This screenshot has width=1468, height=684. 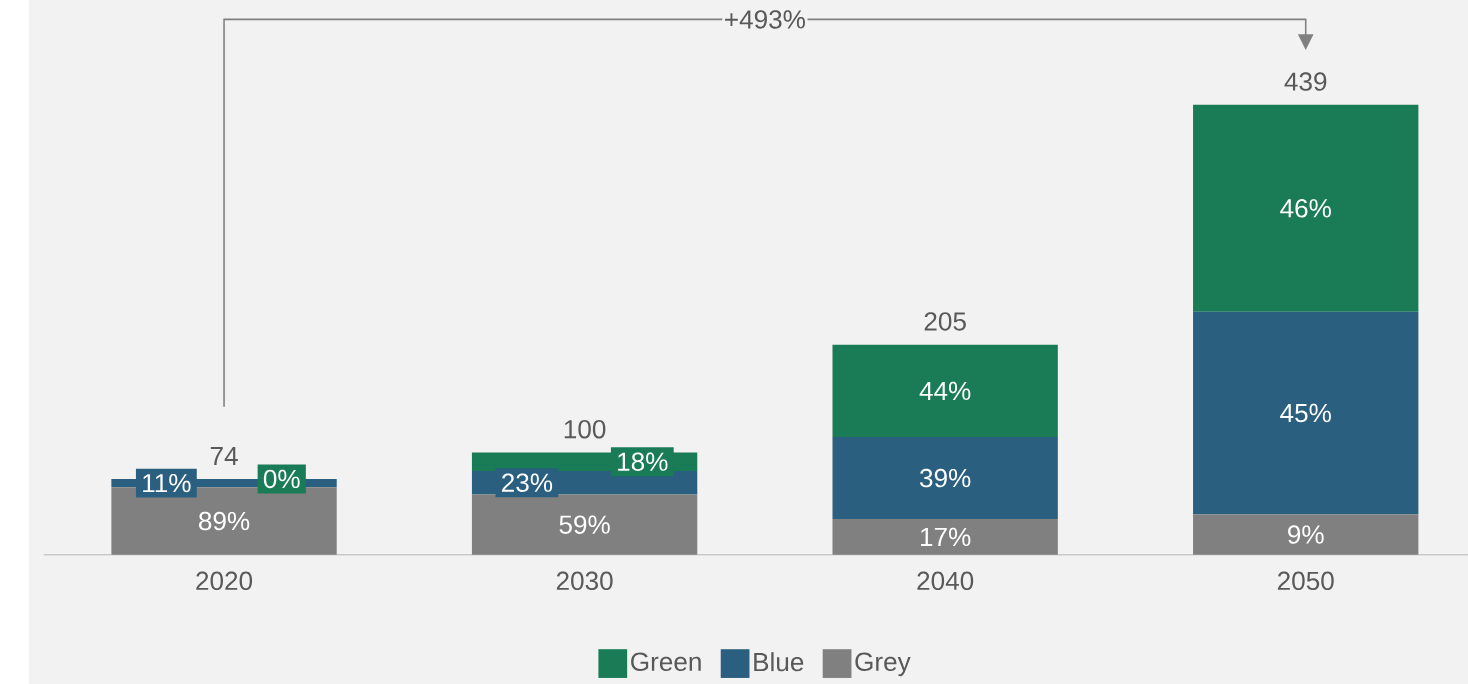 What do you see at coordinates (167, 483) in the screenshot?
I see `annotation: 11%` at bounding box center [167, 483].